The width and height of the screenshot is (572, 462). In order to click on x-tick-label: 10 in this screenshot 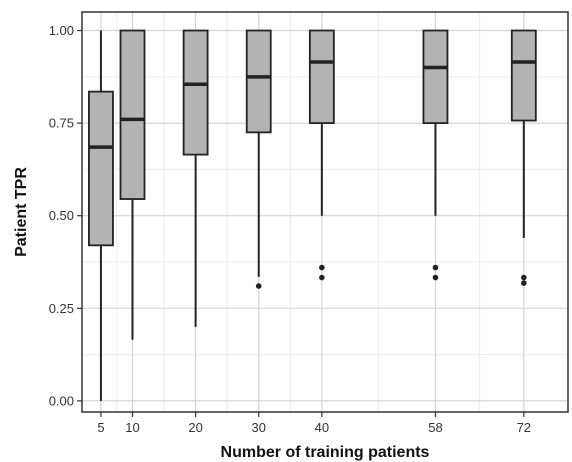, I will do `click(132, 427)`.